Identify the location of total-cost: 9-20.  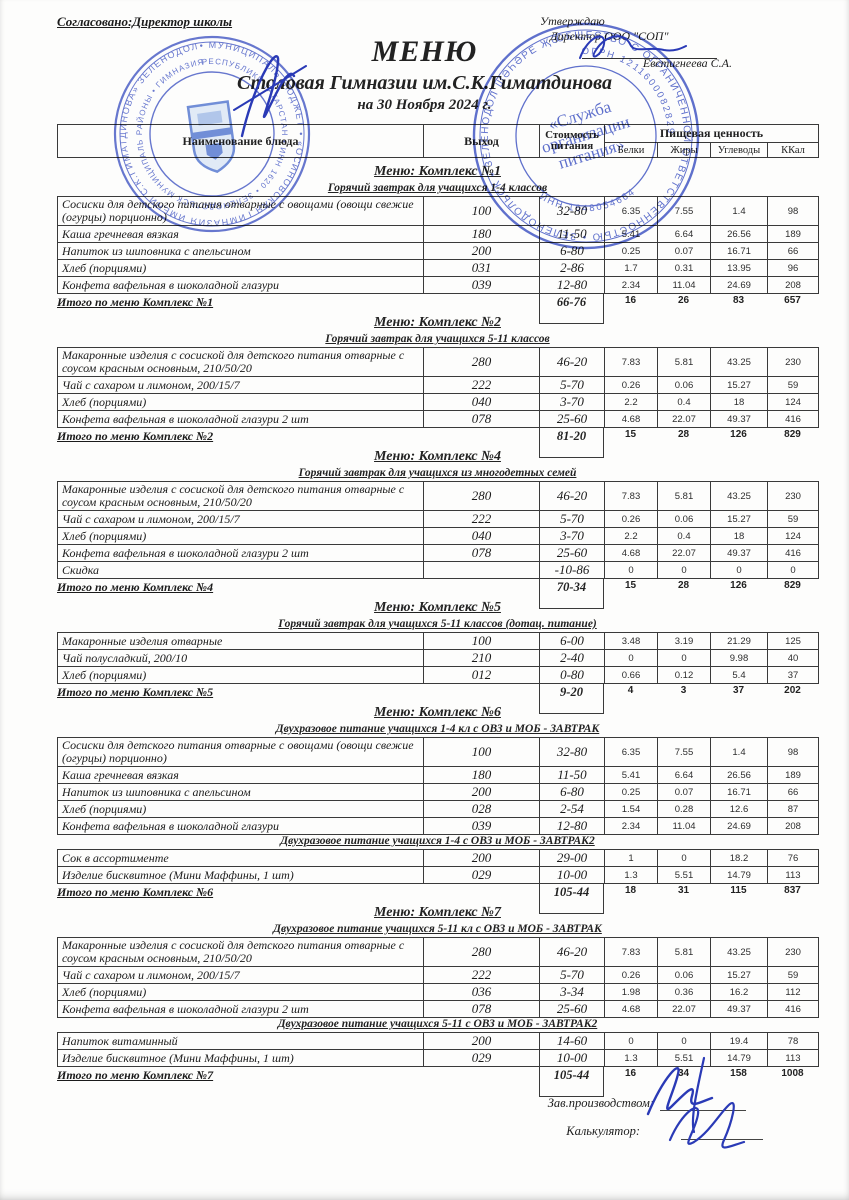
(571, 698).